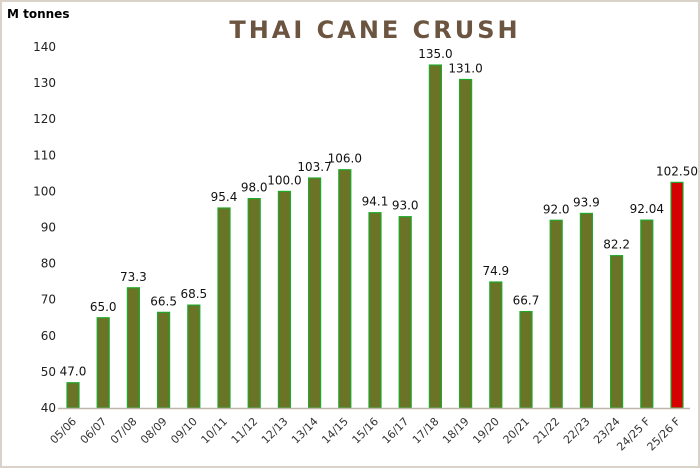 This screenshot has height=468, width=700. Describe the element at coordinates (345, 159) in the screenshot. I see `data-label: 106.0` at that location.